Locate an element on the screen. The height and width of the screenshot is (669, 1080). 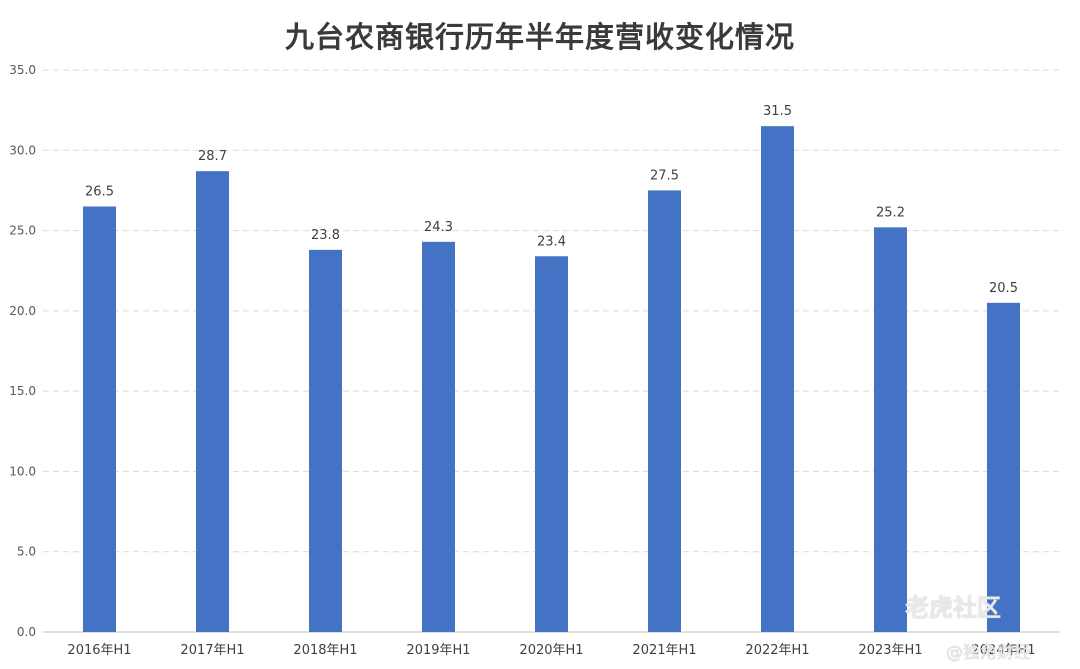
y-tick-label: 15.0 is located at coordinates (22, 391).